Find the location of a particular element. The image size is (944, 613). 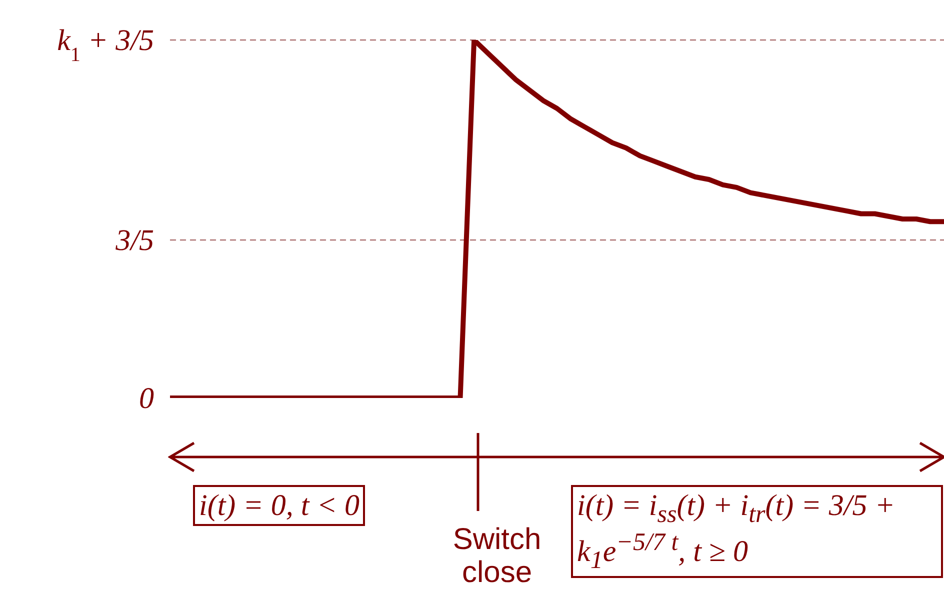

y-tick-label: k$_{1}$ + 3/5 is located at coordinates (105, 45).